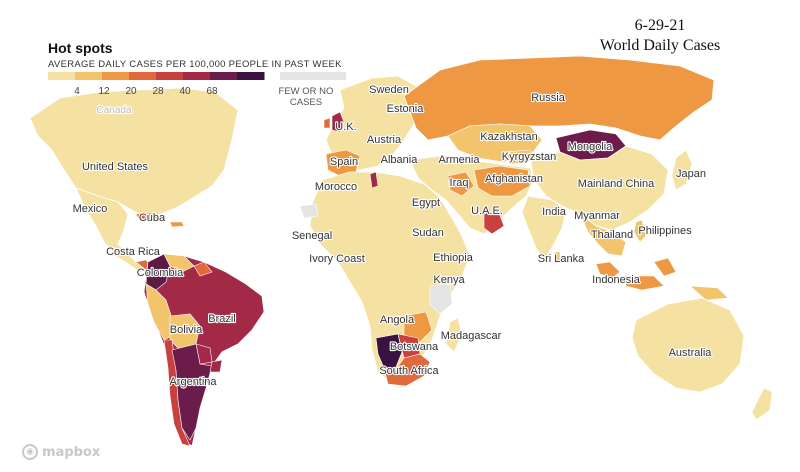  I want to click on country-label-u-a-e: U.A.E., so click(487, 211).